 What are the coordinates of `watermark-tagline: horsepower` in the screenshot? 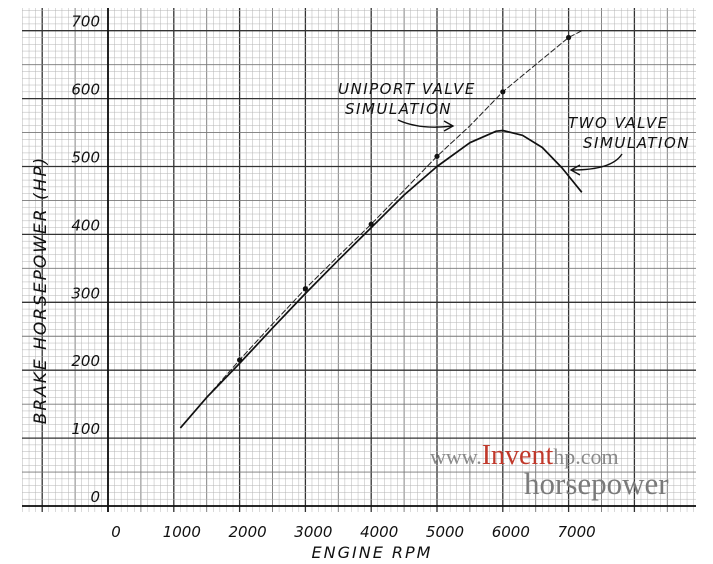 It's located at (596, 483).